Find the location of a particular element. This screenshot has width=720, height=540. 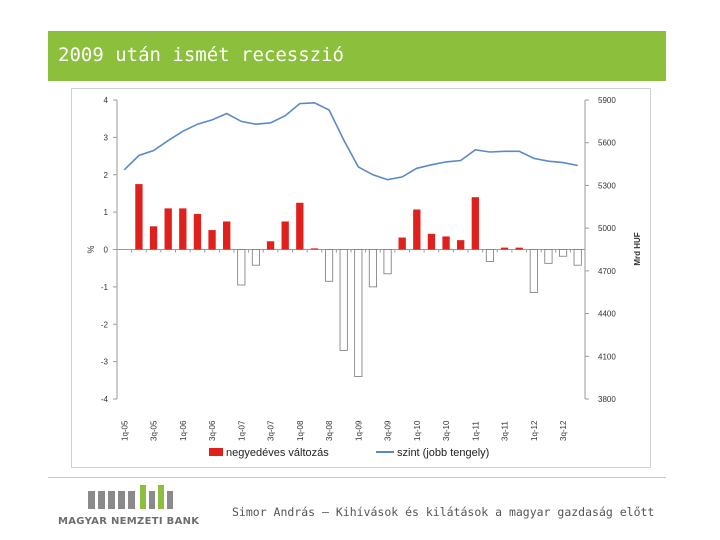

x-tick-label-1q-06: 1q-06 is located at coordinates (183, 430).